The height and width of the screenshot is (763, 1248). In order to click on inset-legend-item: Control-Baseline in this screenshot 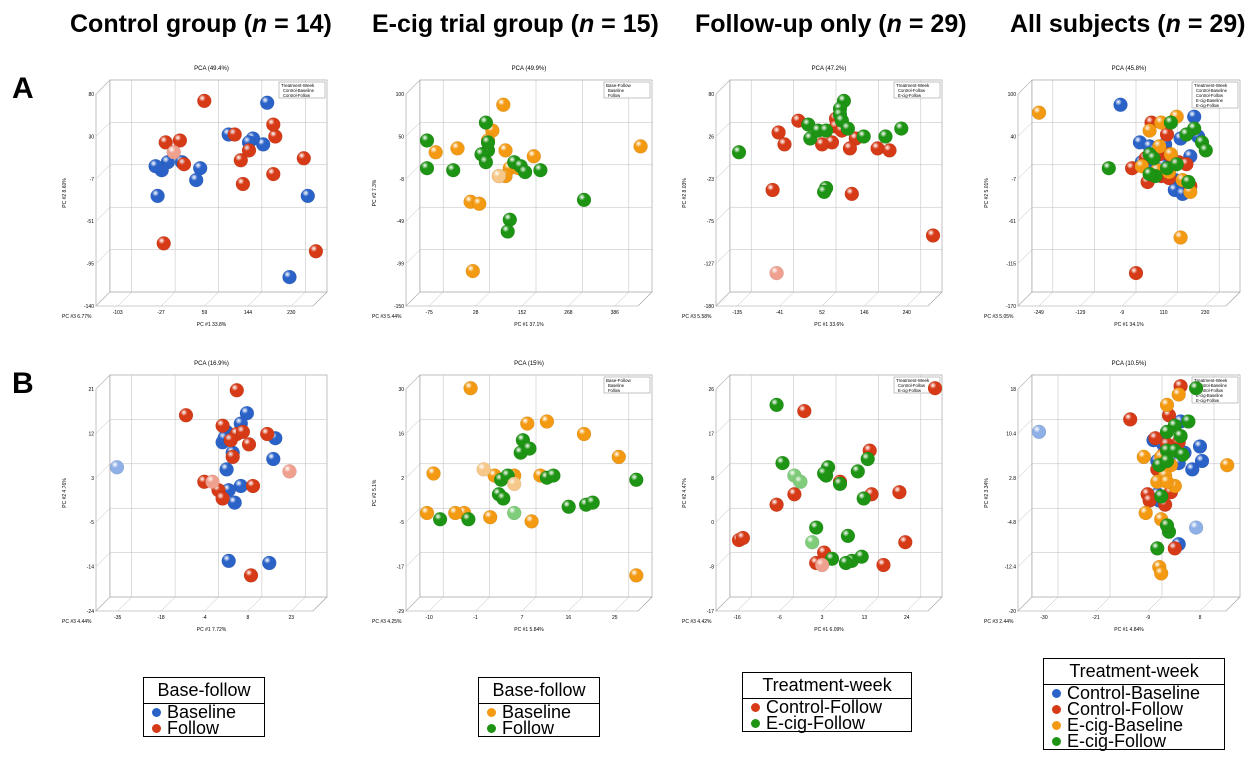, I will do `click(1212, 385)`.